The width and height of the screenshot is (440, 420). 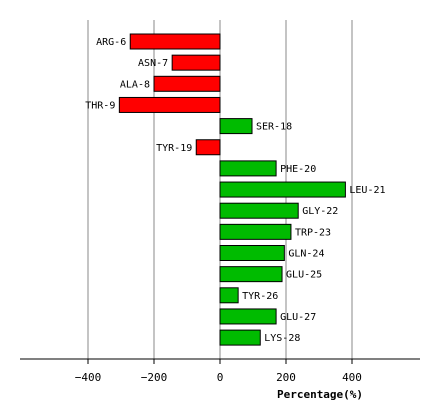 I want to click on bar-label-tyr-26: TYR-26, so click(x=260, y=296).